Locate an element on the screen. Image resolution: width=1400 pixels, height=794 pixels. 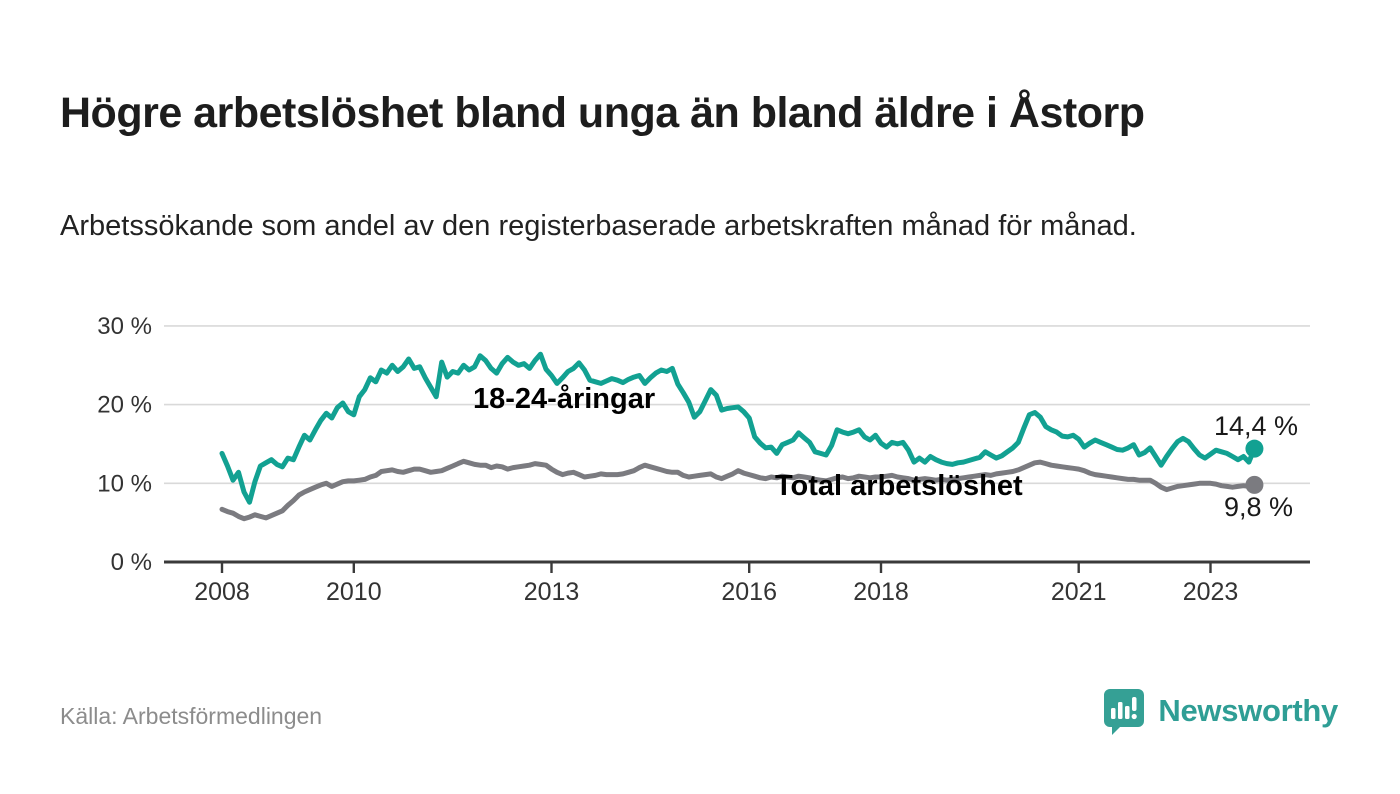
series-end-dot-young is located at coordinates (1254, 448).